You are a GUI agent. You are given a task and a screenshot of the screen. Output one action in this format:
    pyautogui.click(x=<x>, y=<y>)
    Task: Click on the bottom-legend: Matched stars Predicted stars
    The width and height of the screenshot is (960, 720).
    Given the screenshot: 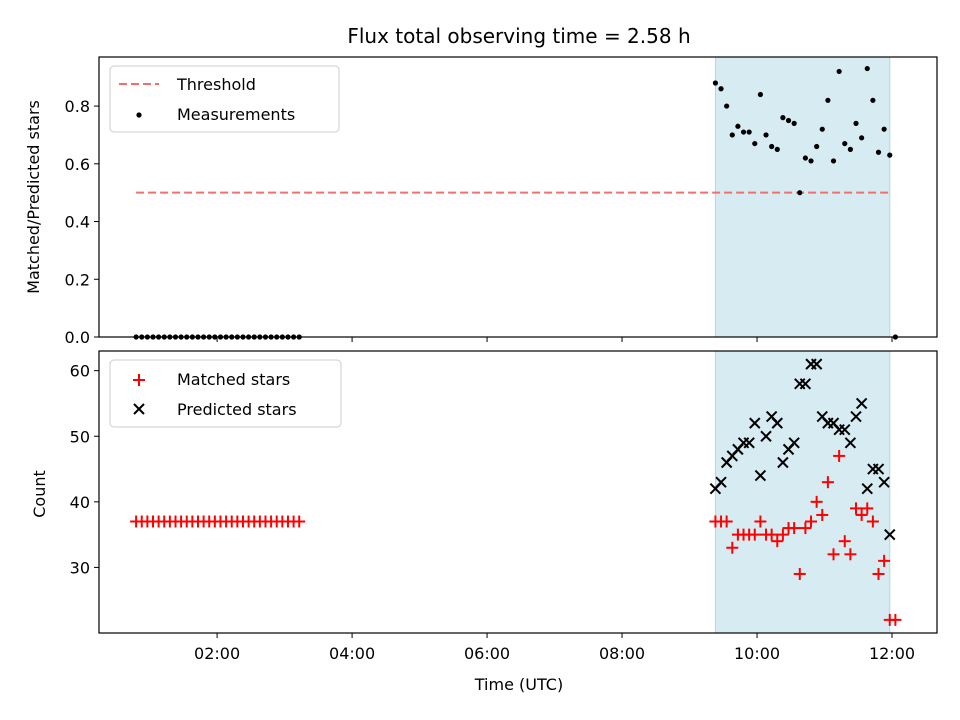 What is the action you would take?
    pyautogui.click(x=225, y=393)
    